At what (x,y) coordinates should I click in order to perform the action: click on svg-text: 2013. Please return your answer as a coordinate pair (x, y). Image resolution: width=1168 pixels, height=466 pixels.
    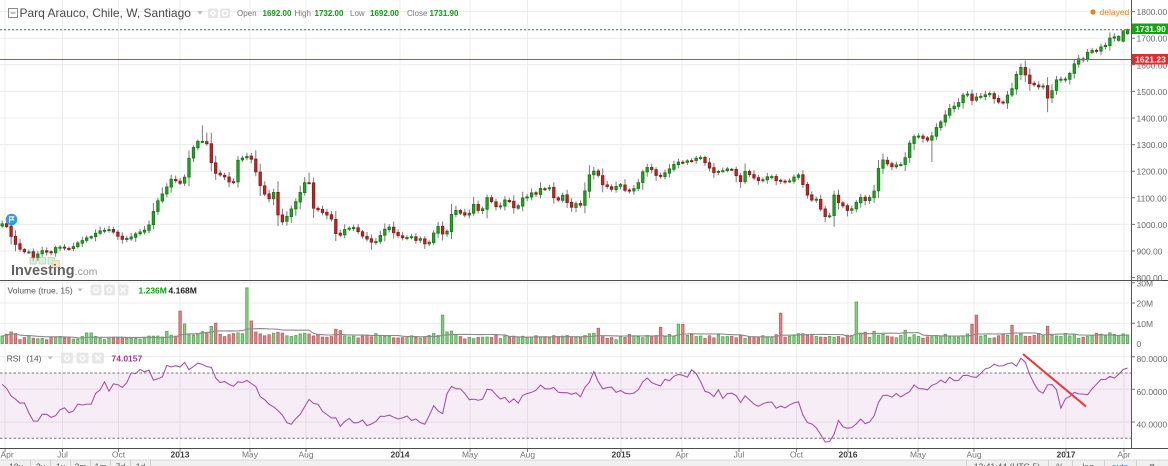
    Looking at the image, I should click on (180, 455).